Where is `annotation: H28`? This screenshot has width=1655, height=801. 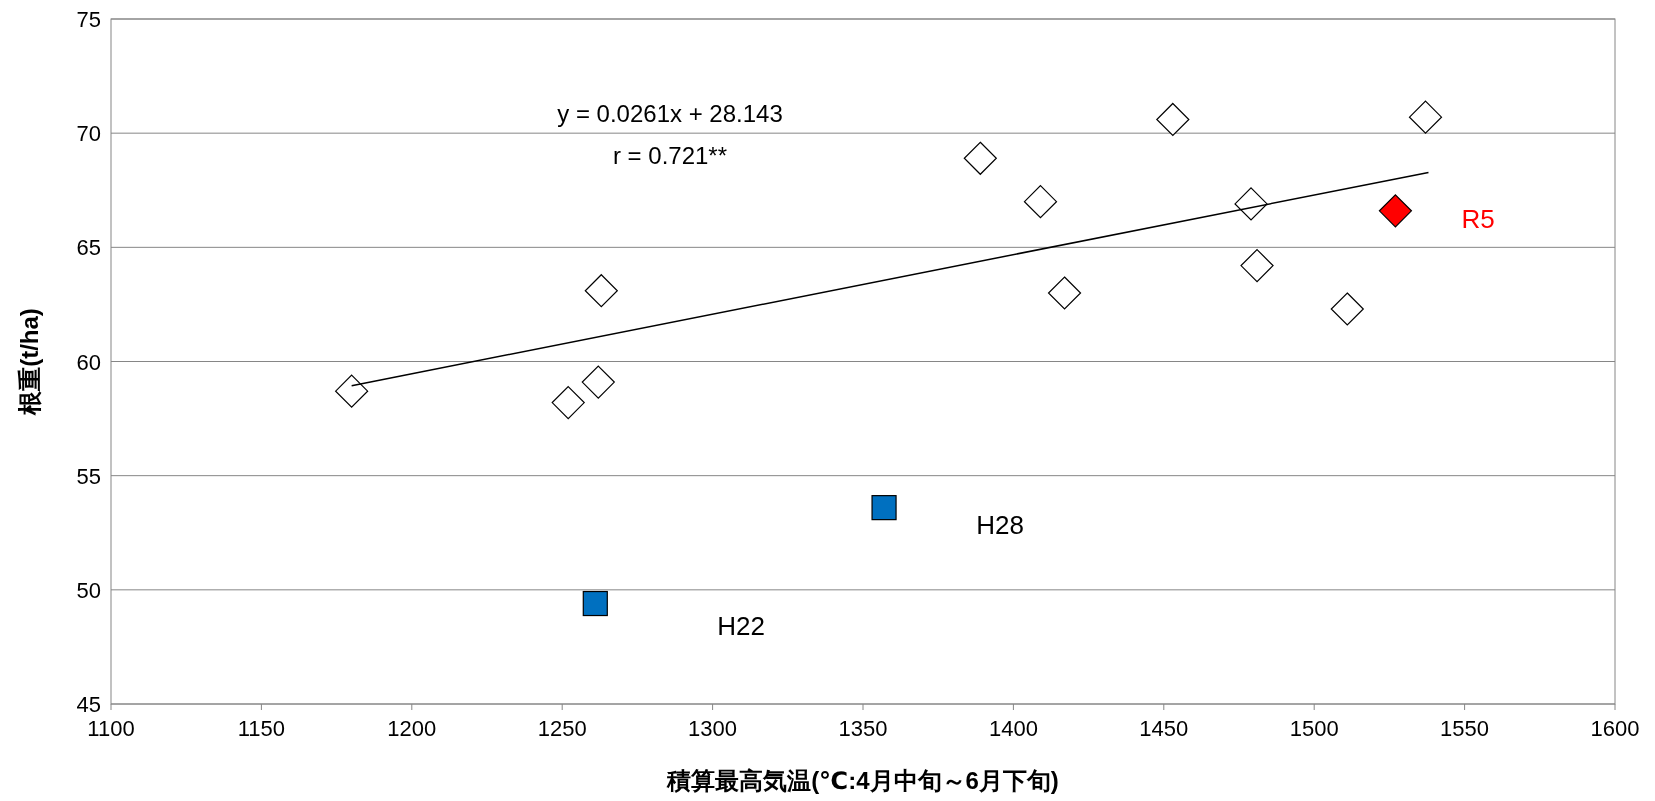 annotation: H28 is located at coordinates (1000, 525).